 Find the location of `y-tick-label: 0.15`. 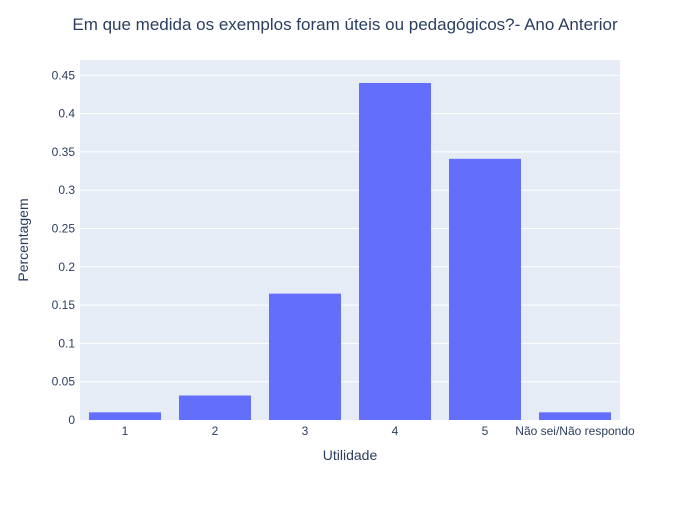

y-tick-label: 0.15 is located at coordinates (64, 305).